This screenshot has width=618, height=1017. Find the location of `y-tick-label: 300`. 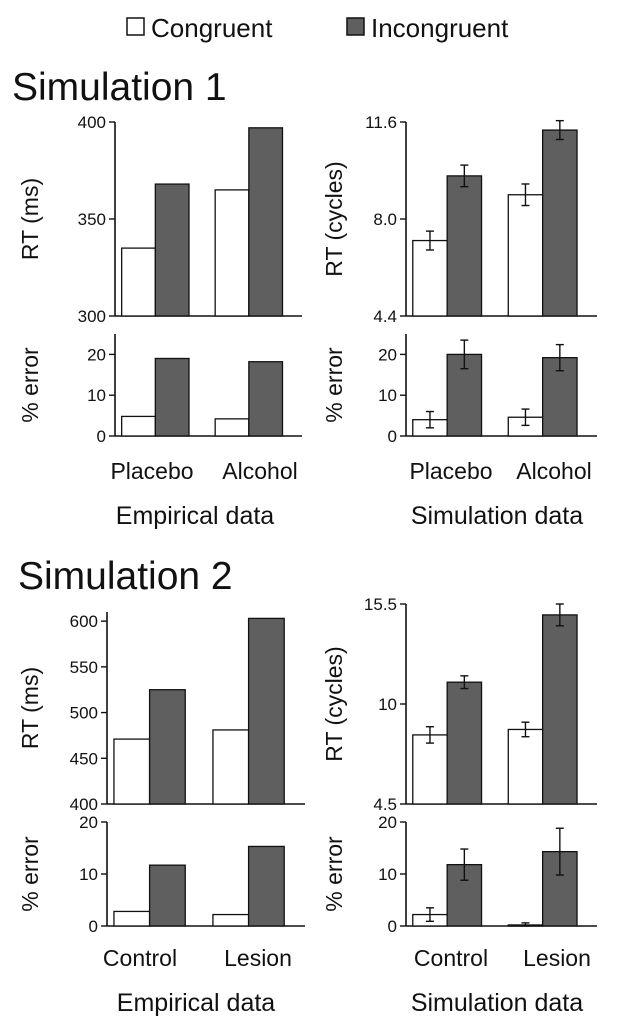

y-tick-label: 300 is located at coordinates (92, 316).